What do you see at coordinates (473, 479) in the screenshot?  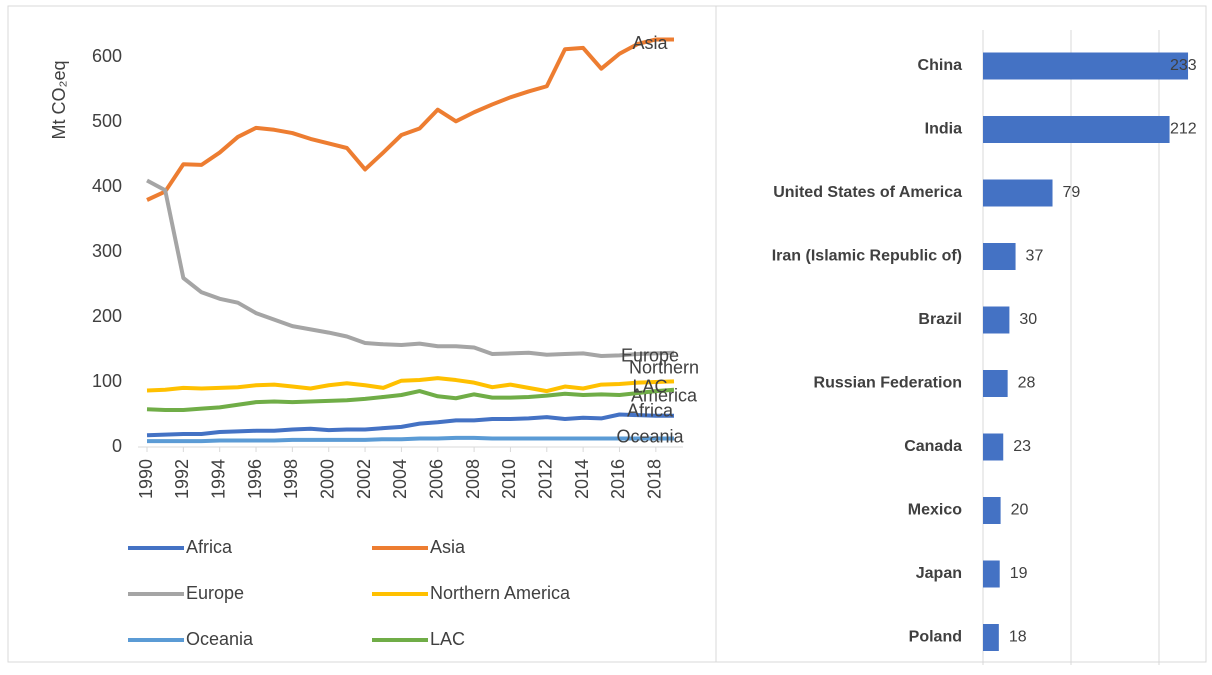 I see `x-tick-label: 2008` at bounding box center [473, 479].